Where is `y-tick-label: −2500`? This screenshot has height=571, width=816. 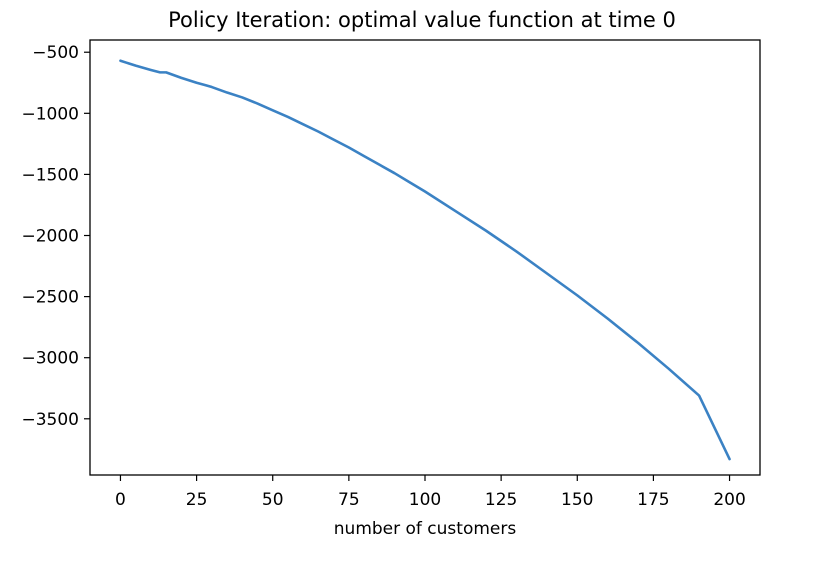
y-tick-label: −2500 is located at coordinates (50, 298).